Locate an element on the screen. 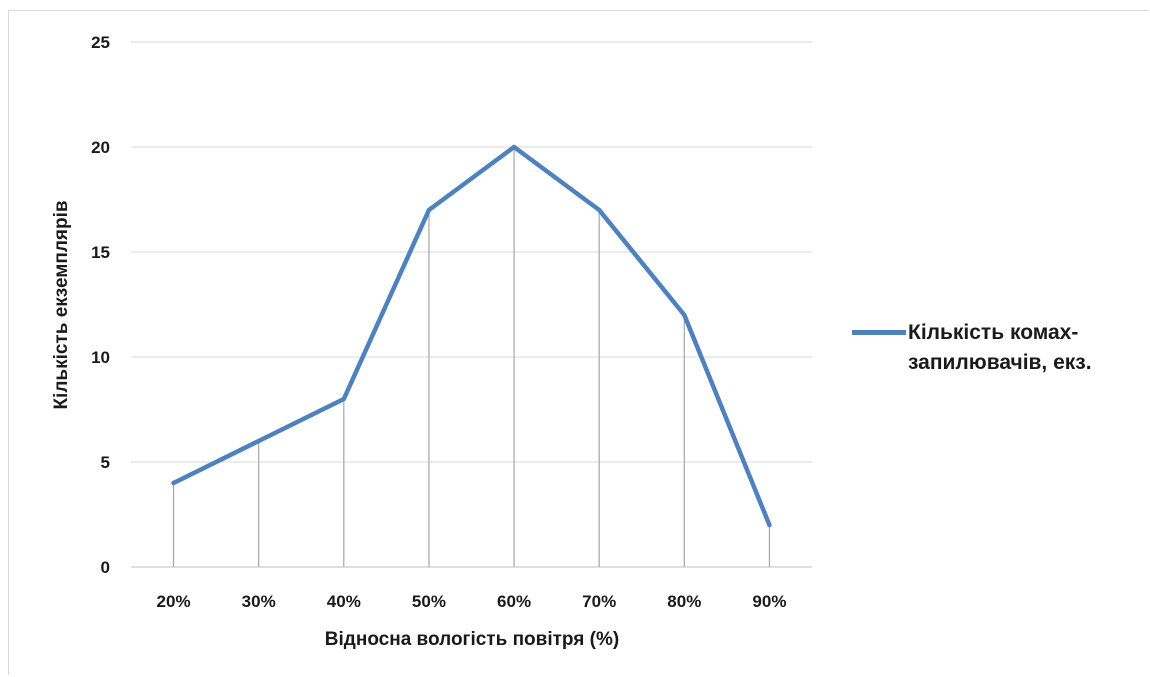 The image size is (1150, 677). x-tick-labels: 20% 30% 40% 50% 60% 70% 80% 90% is located at coordinates (472, 601).